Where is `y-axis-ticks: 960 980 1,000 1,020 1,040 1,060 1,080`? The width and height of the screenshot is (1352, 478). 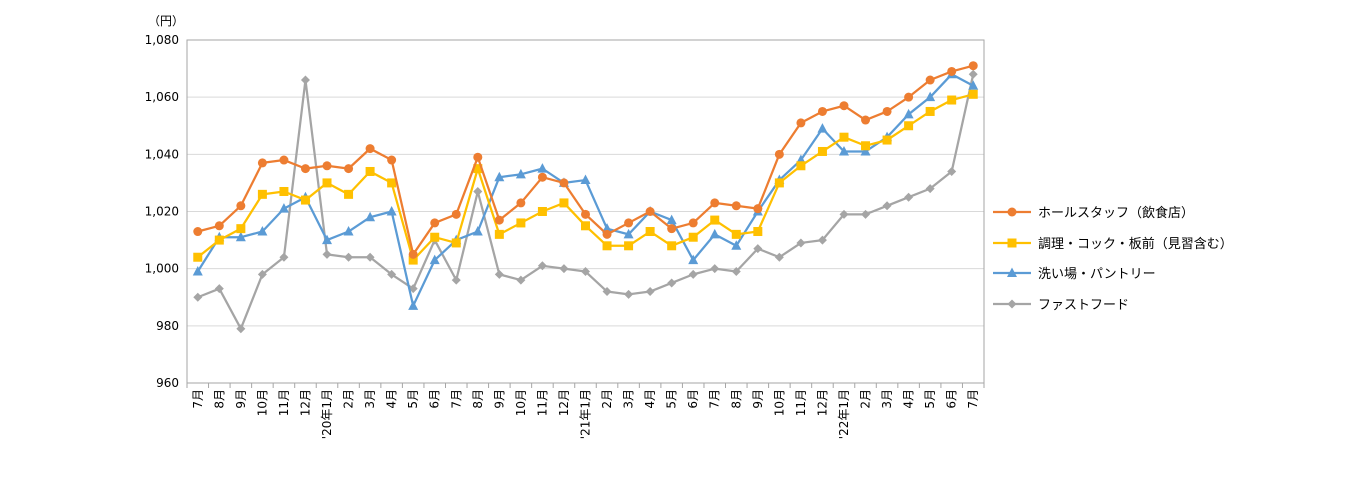 y-axis-ticks: 960 980 1,000 1,020 1,040 1,060 1,080 is located at coordinates (162, 211).